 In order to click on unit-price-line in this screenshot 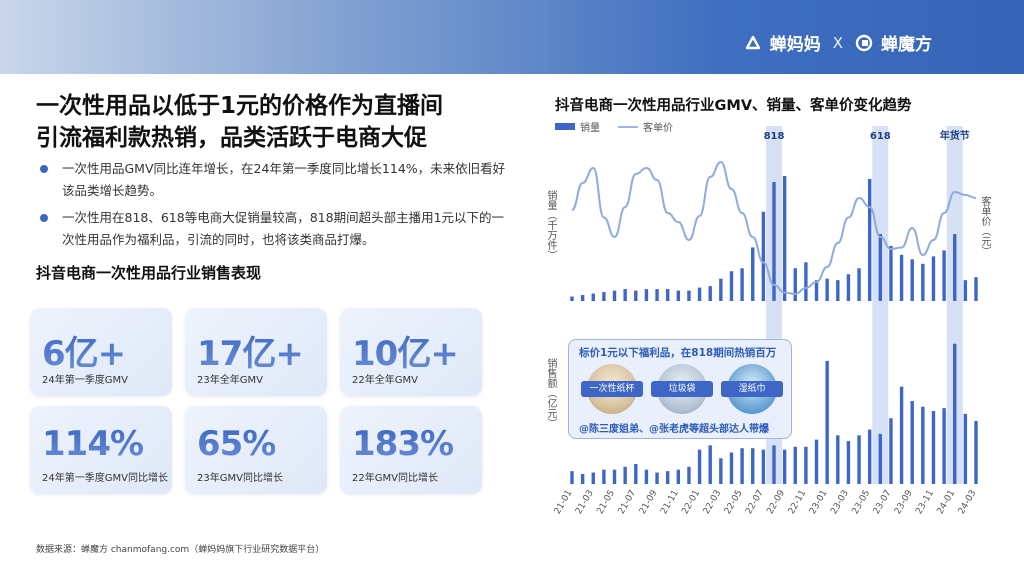, I will do `click(774, 228)`.